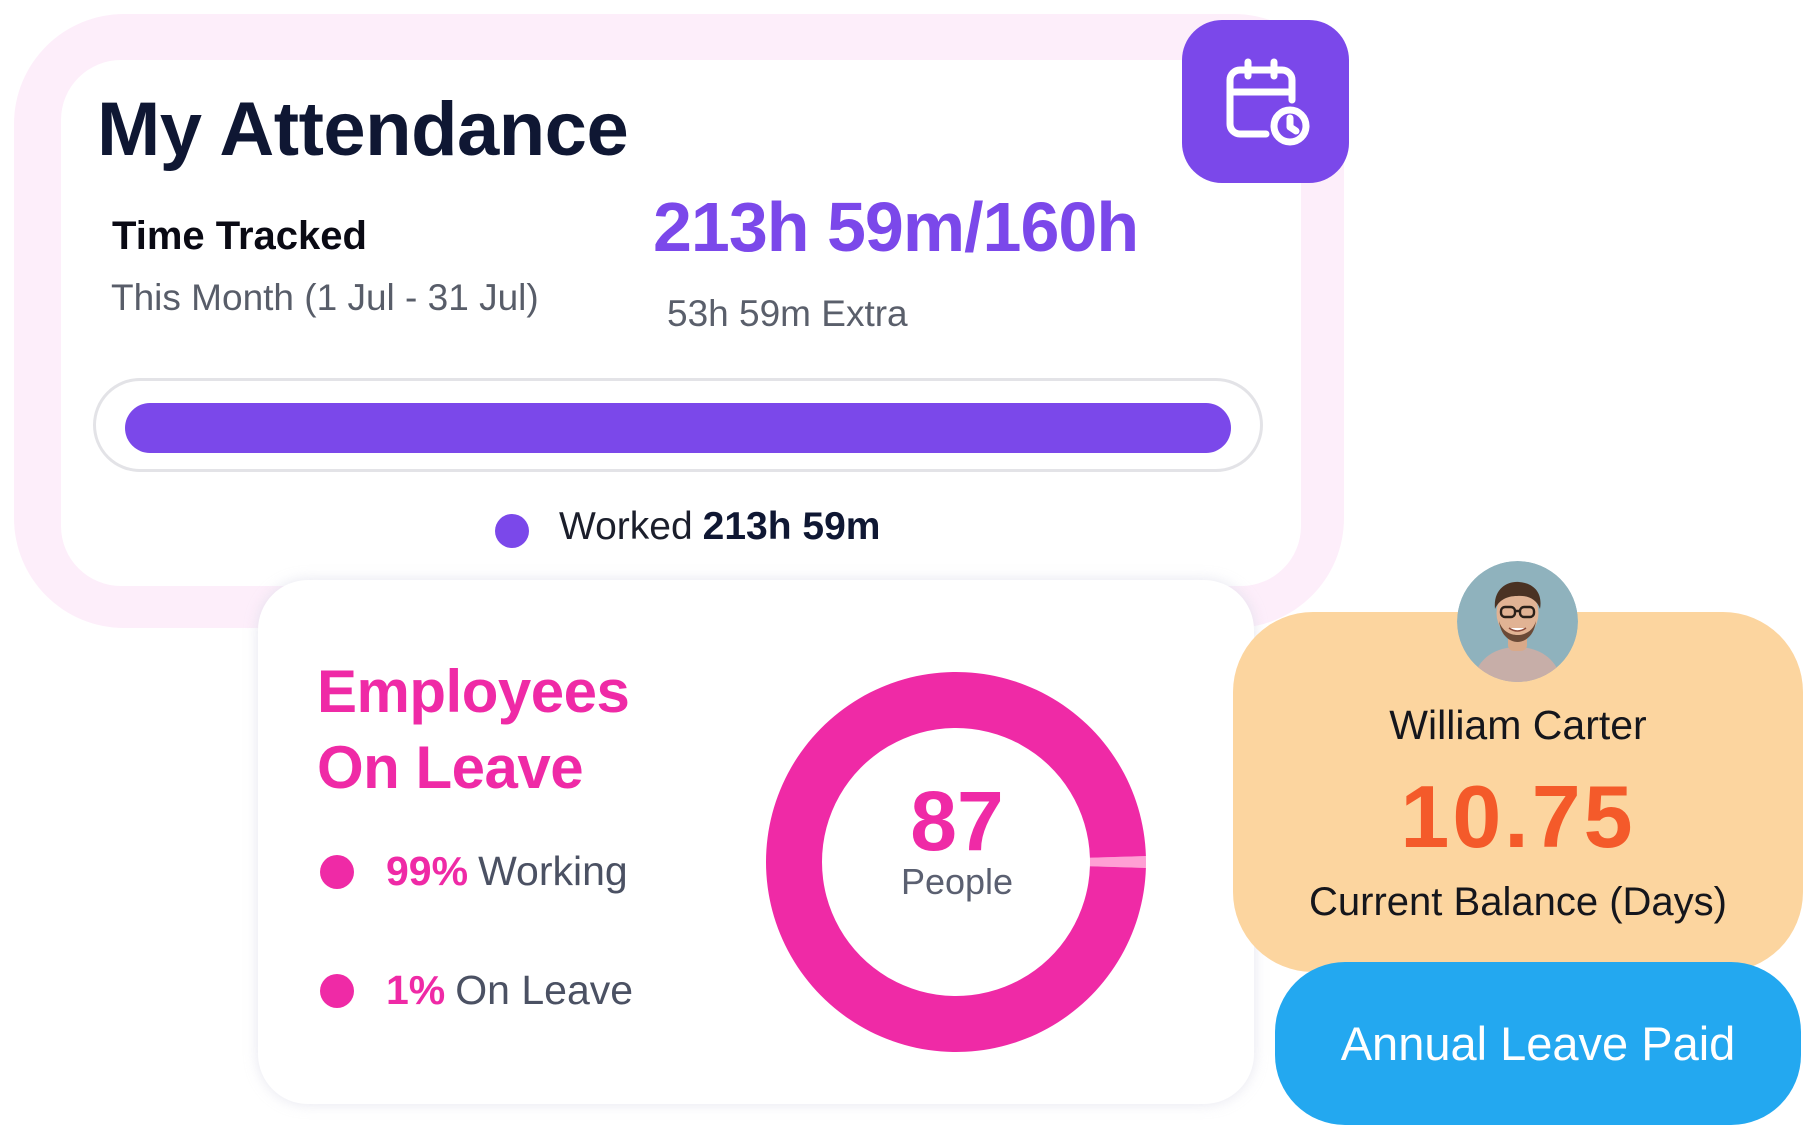  I want to click on leave-balance-value: 10.75, so click(1518, 816).